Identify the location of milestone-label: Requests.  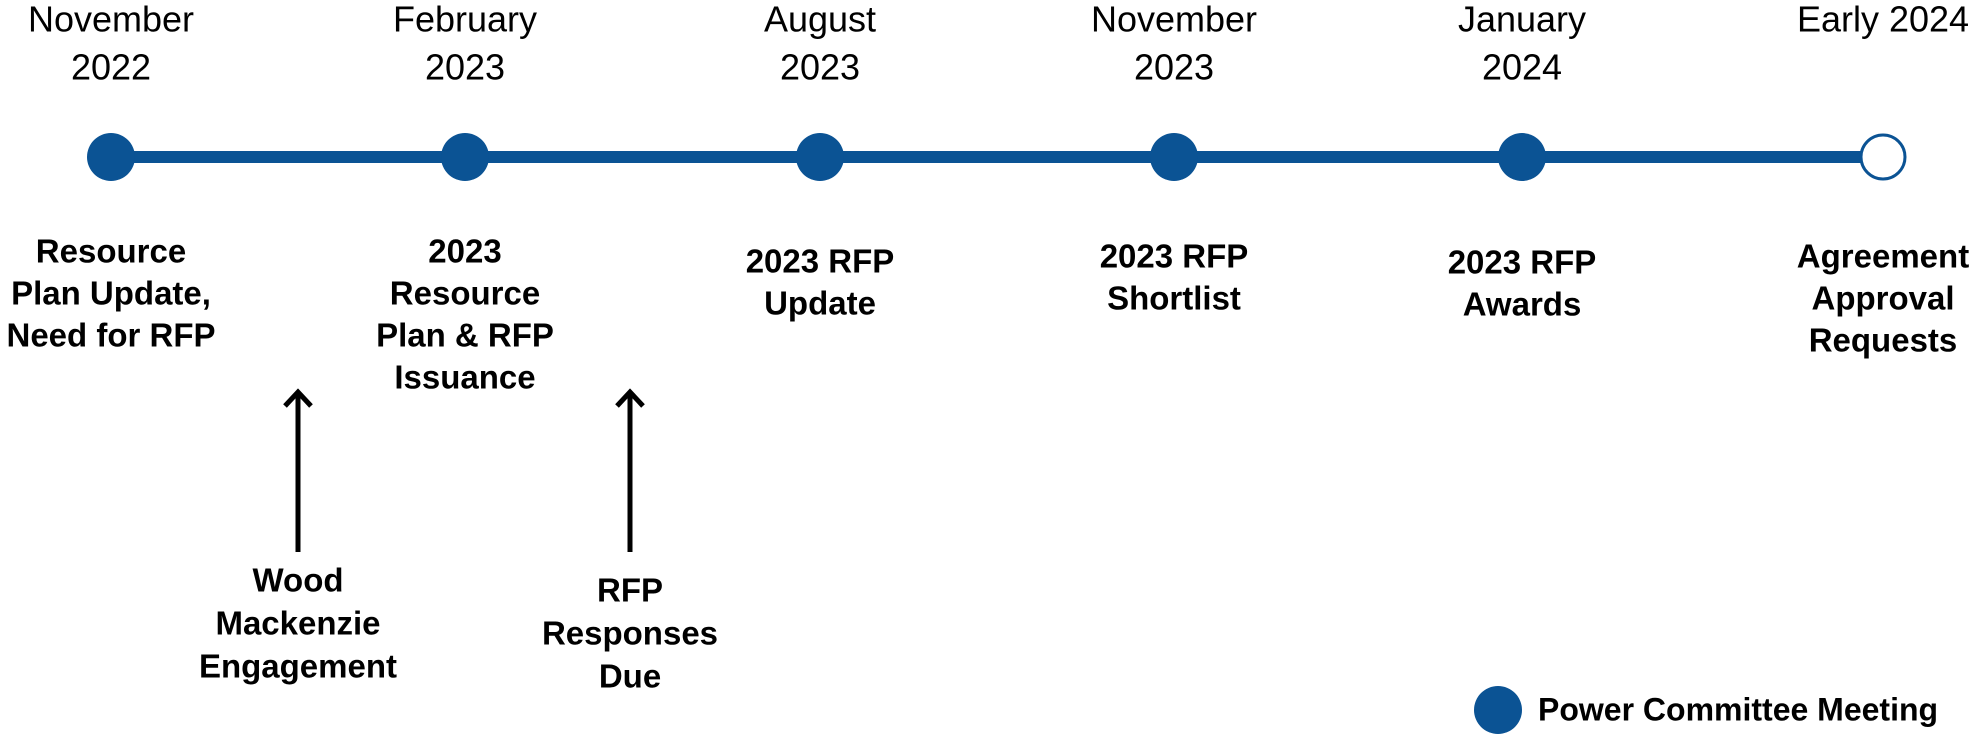
(1883, 340).